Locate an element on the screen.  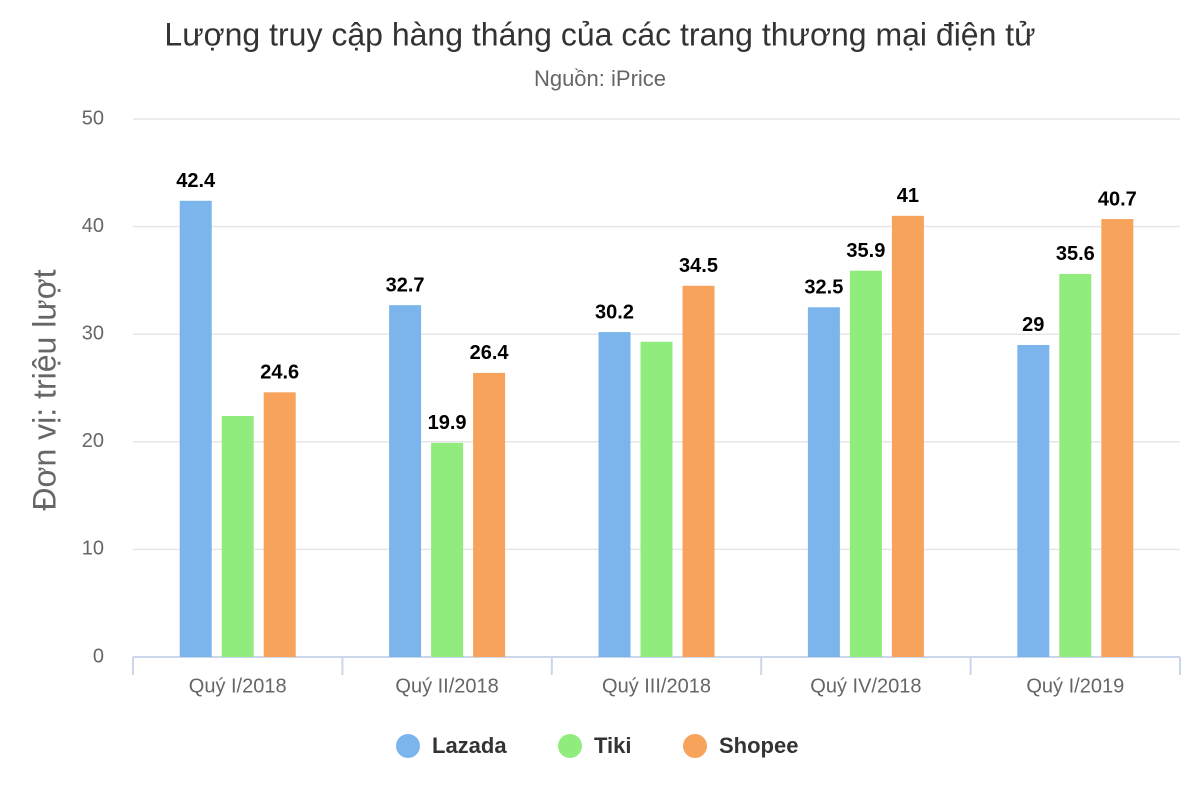
y-tick-label: 50 is located at coordinates (93, 118).